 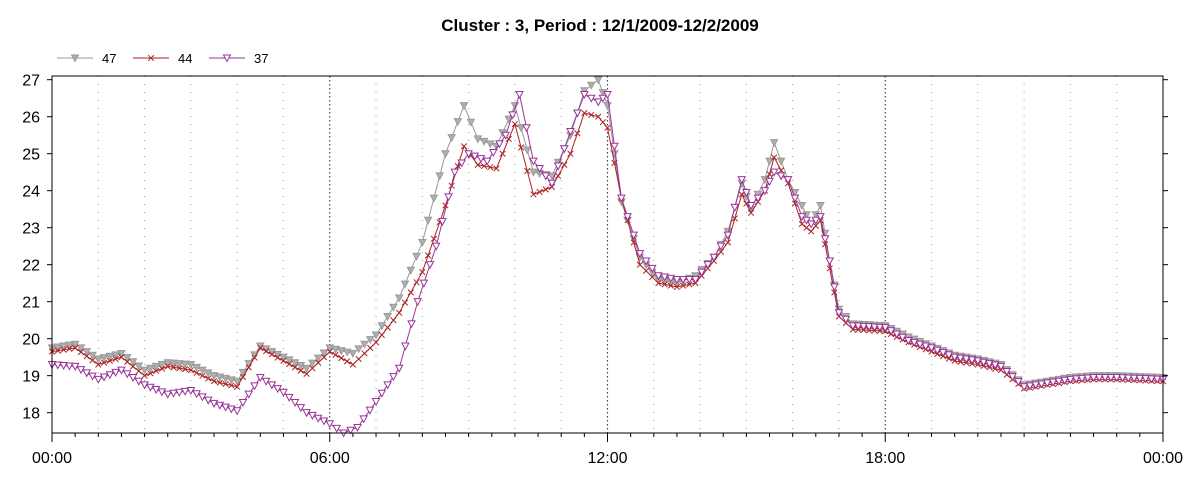 What do you see at coordinates (31, 118) in the screenshot?
I see `y-tick-label: 26` at bounding box center [31, 118].